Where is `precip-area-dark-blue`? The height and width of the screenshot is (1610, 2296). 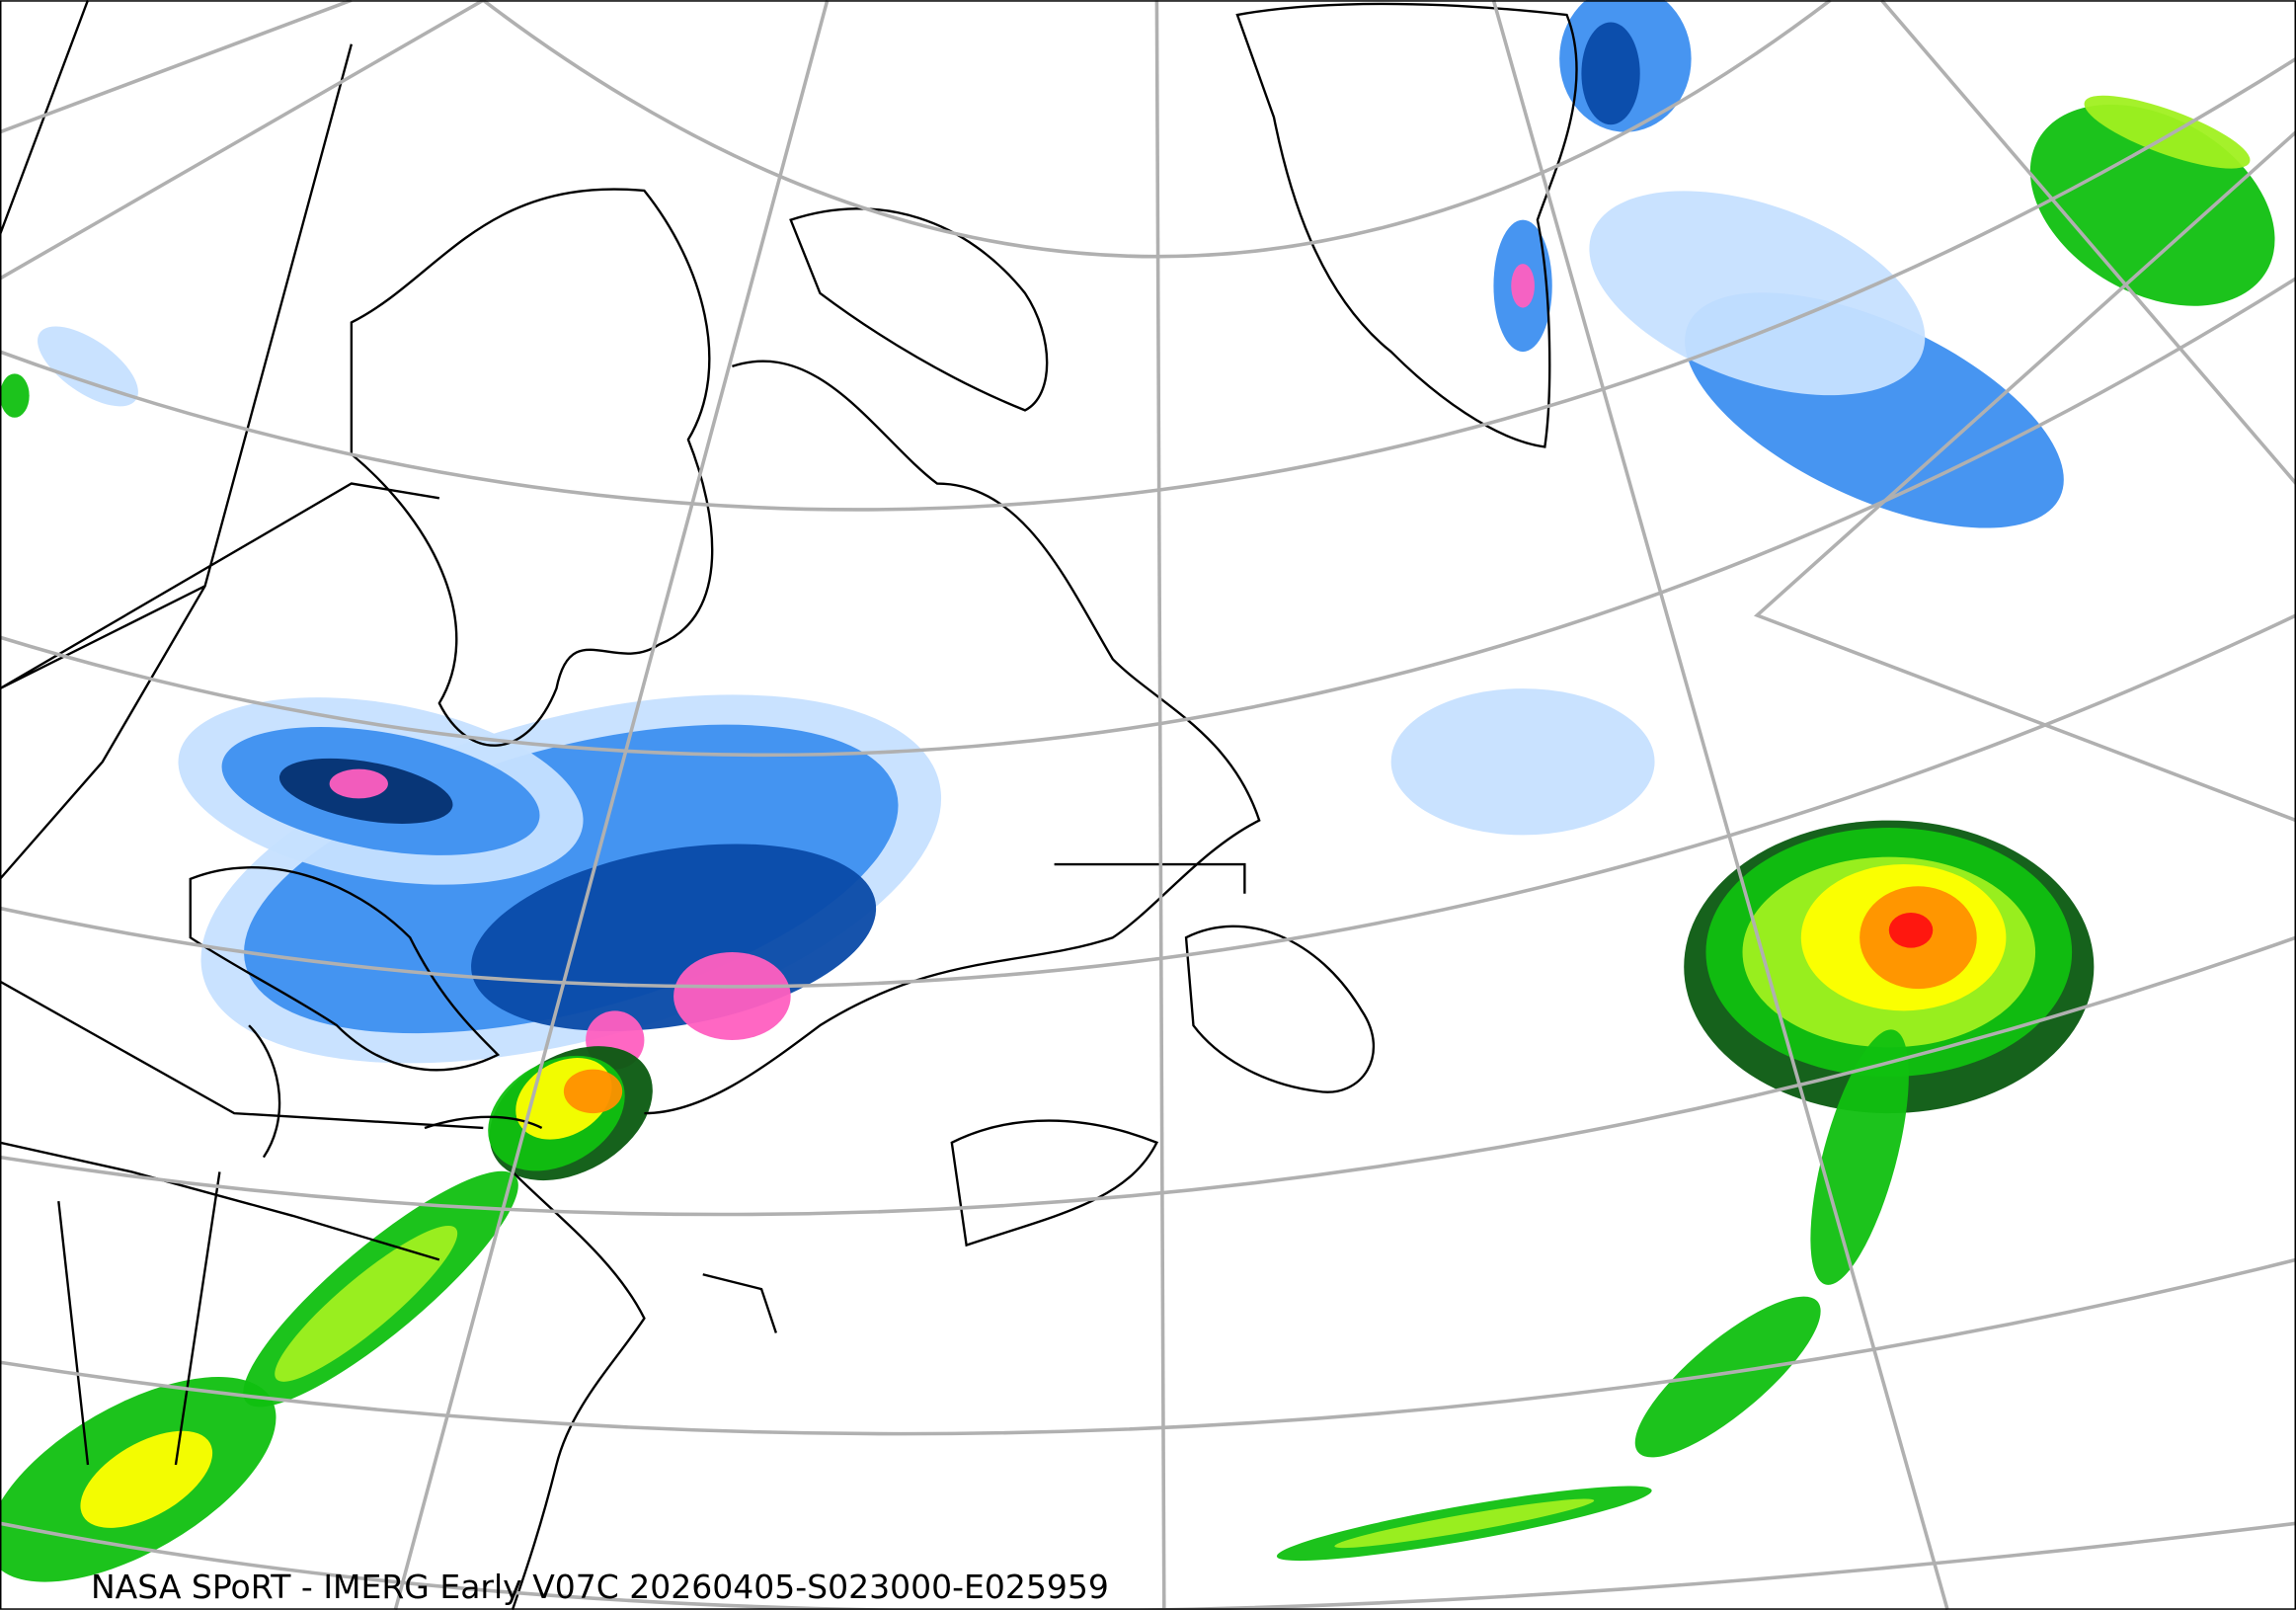
precip-area-dark-blue is located at coordinates (1611, 73).